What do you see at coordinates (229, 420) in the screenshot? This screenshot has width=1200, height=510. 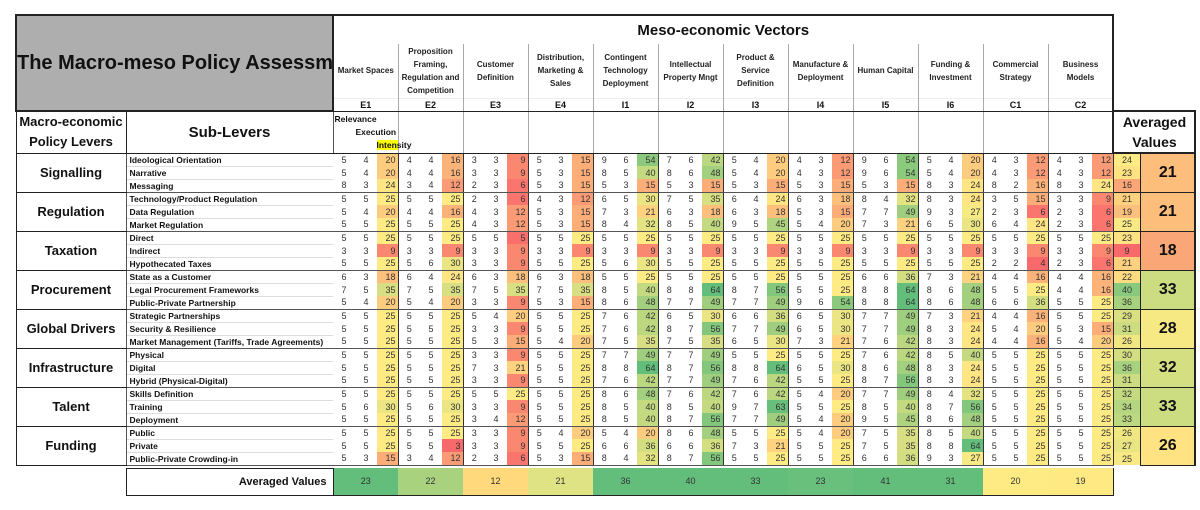 I see `sub-lever-name: Deployment` at bounding box center [229, 420].